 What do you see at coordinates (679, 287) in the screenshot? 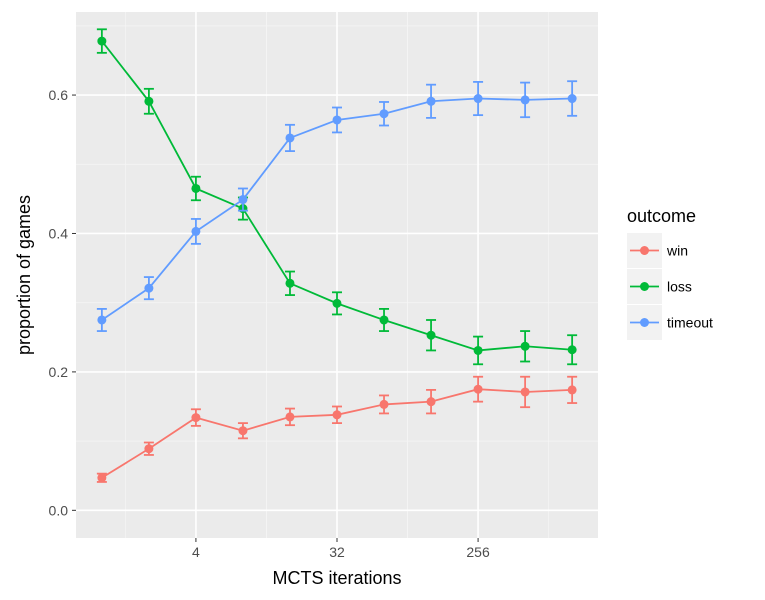
I see `legend-label: loss` at bounding box center [679, 287].